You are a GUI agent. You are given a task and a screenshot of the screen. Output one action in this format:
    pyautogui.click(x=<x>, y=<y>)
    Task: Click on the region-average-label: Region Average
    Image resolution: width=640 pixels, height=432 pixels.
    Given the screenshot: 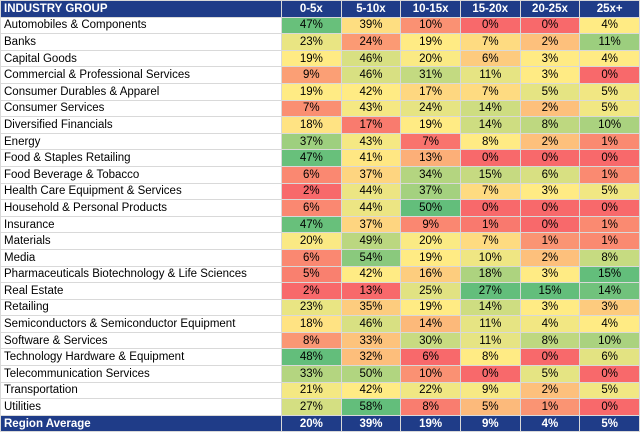 What is the action you would take?
    pyautogui.click(x=141, y=423)
    